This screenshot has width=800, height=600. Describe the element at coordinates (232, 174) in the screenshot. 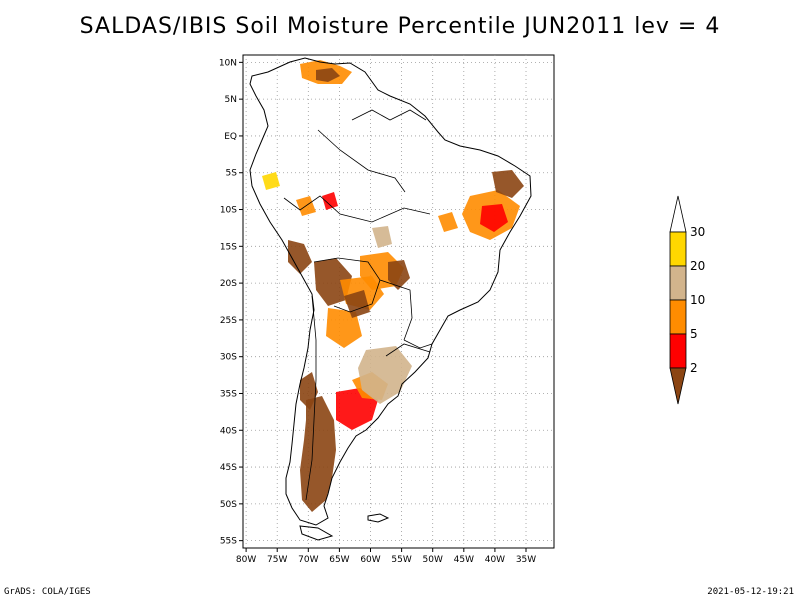

I see `lat-tick-label: 5S` at that location.